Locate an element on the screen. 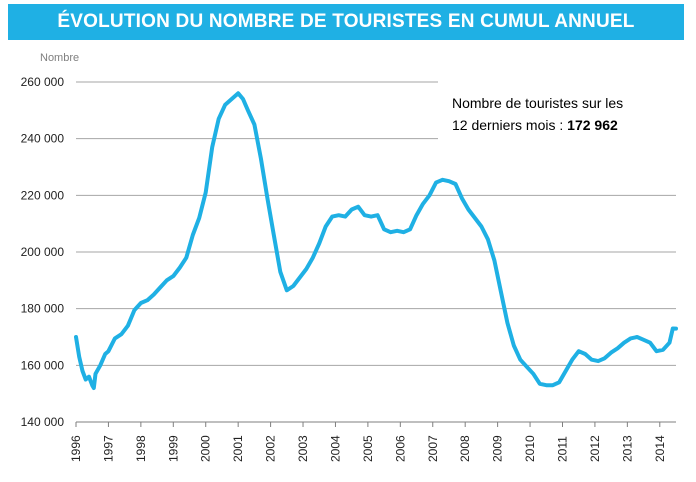 This screenshot has height=482, width=696. annotation-value: 172 962 is located at coordinates (592, 125).